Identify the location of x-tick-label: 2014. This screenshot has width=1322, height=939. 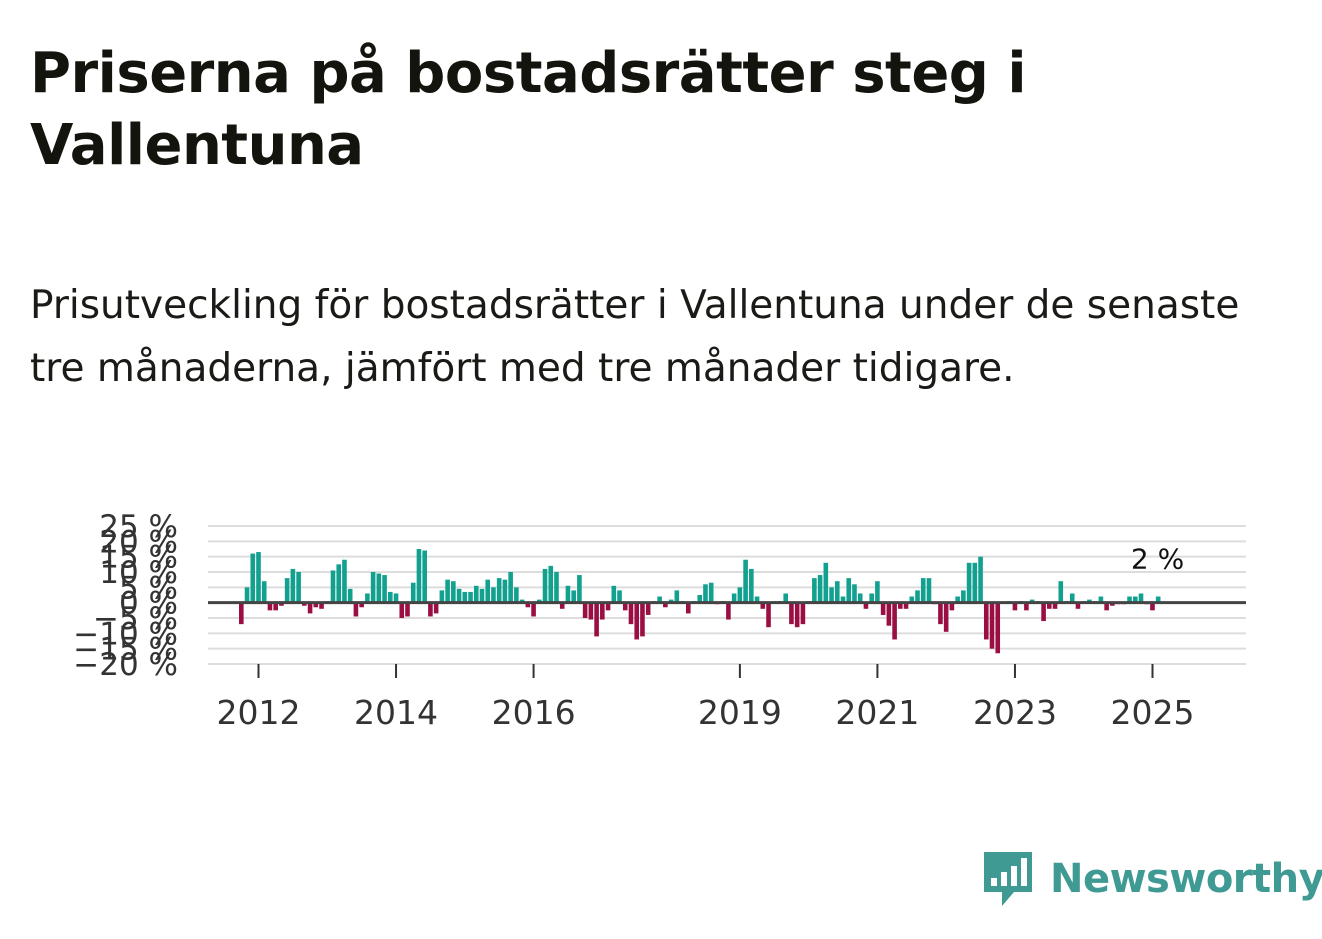
(396, 712).